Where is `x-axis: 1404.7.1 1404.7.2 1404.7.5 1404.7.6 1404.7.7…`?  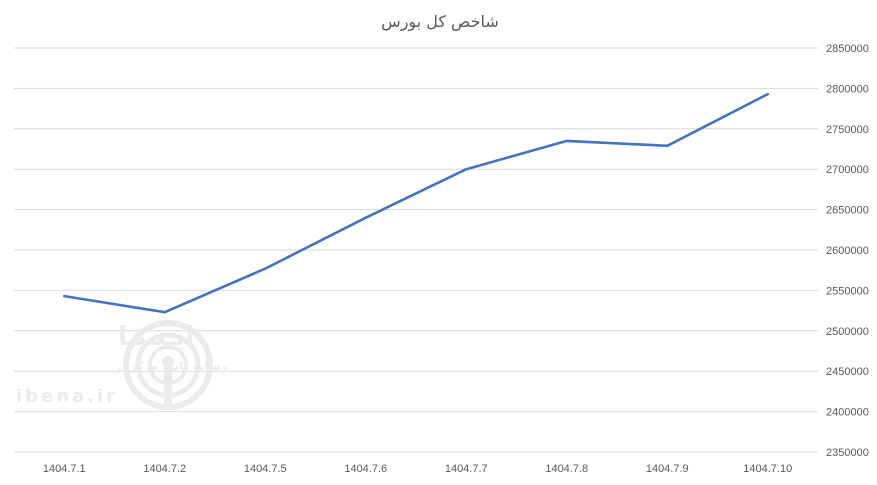 x-axis: 1404.7.1 1404.7.2 1404.7.5 1404.7.6 1404.7.7… is located at coordinates (417, 469).